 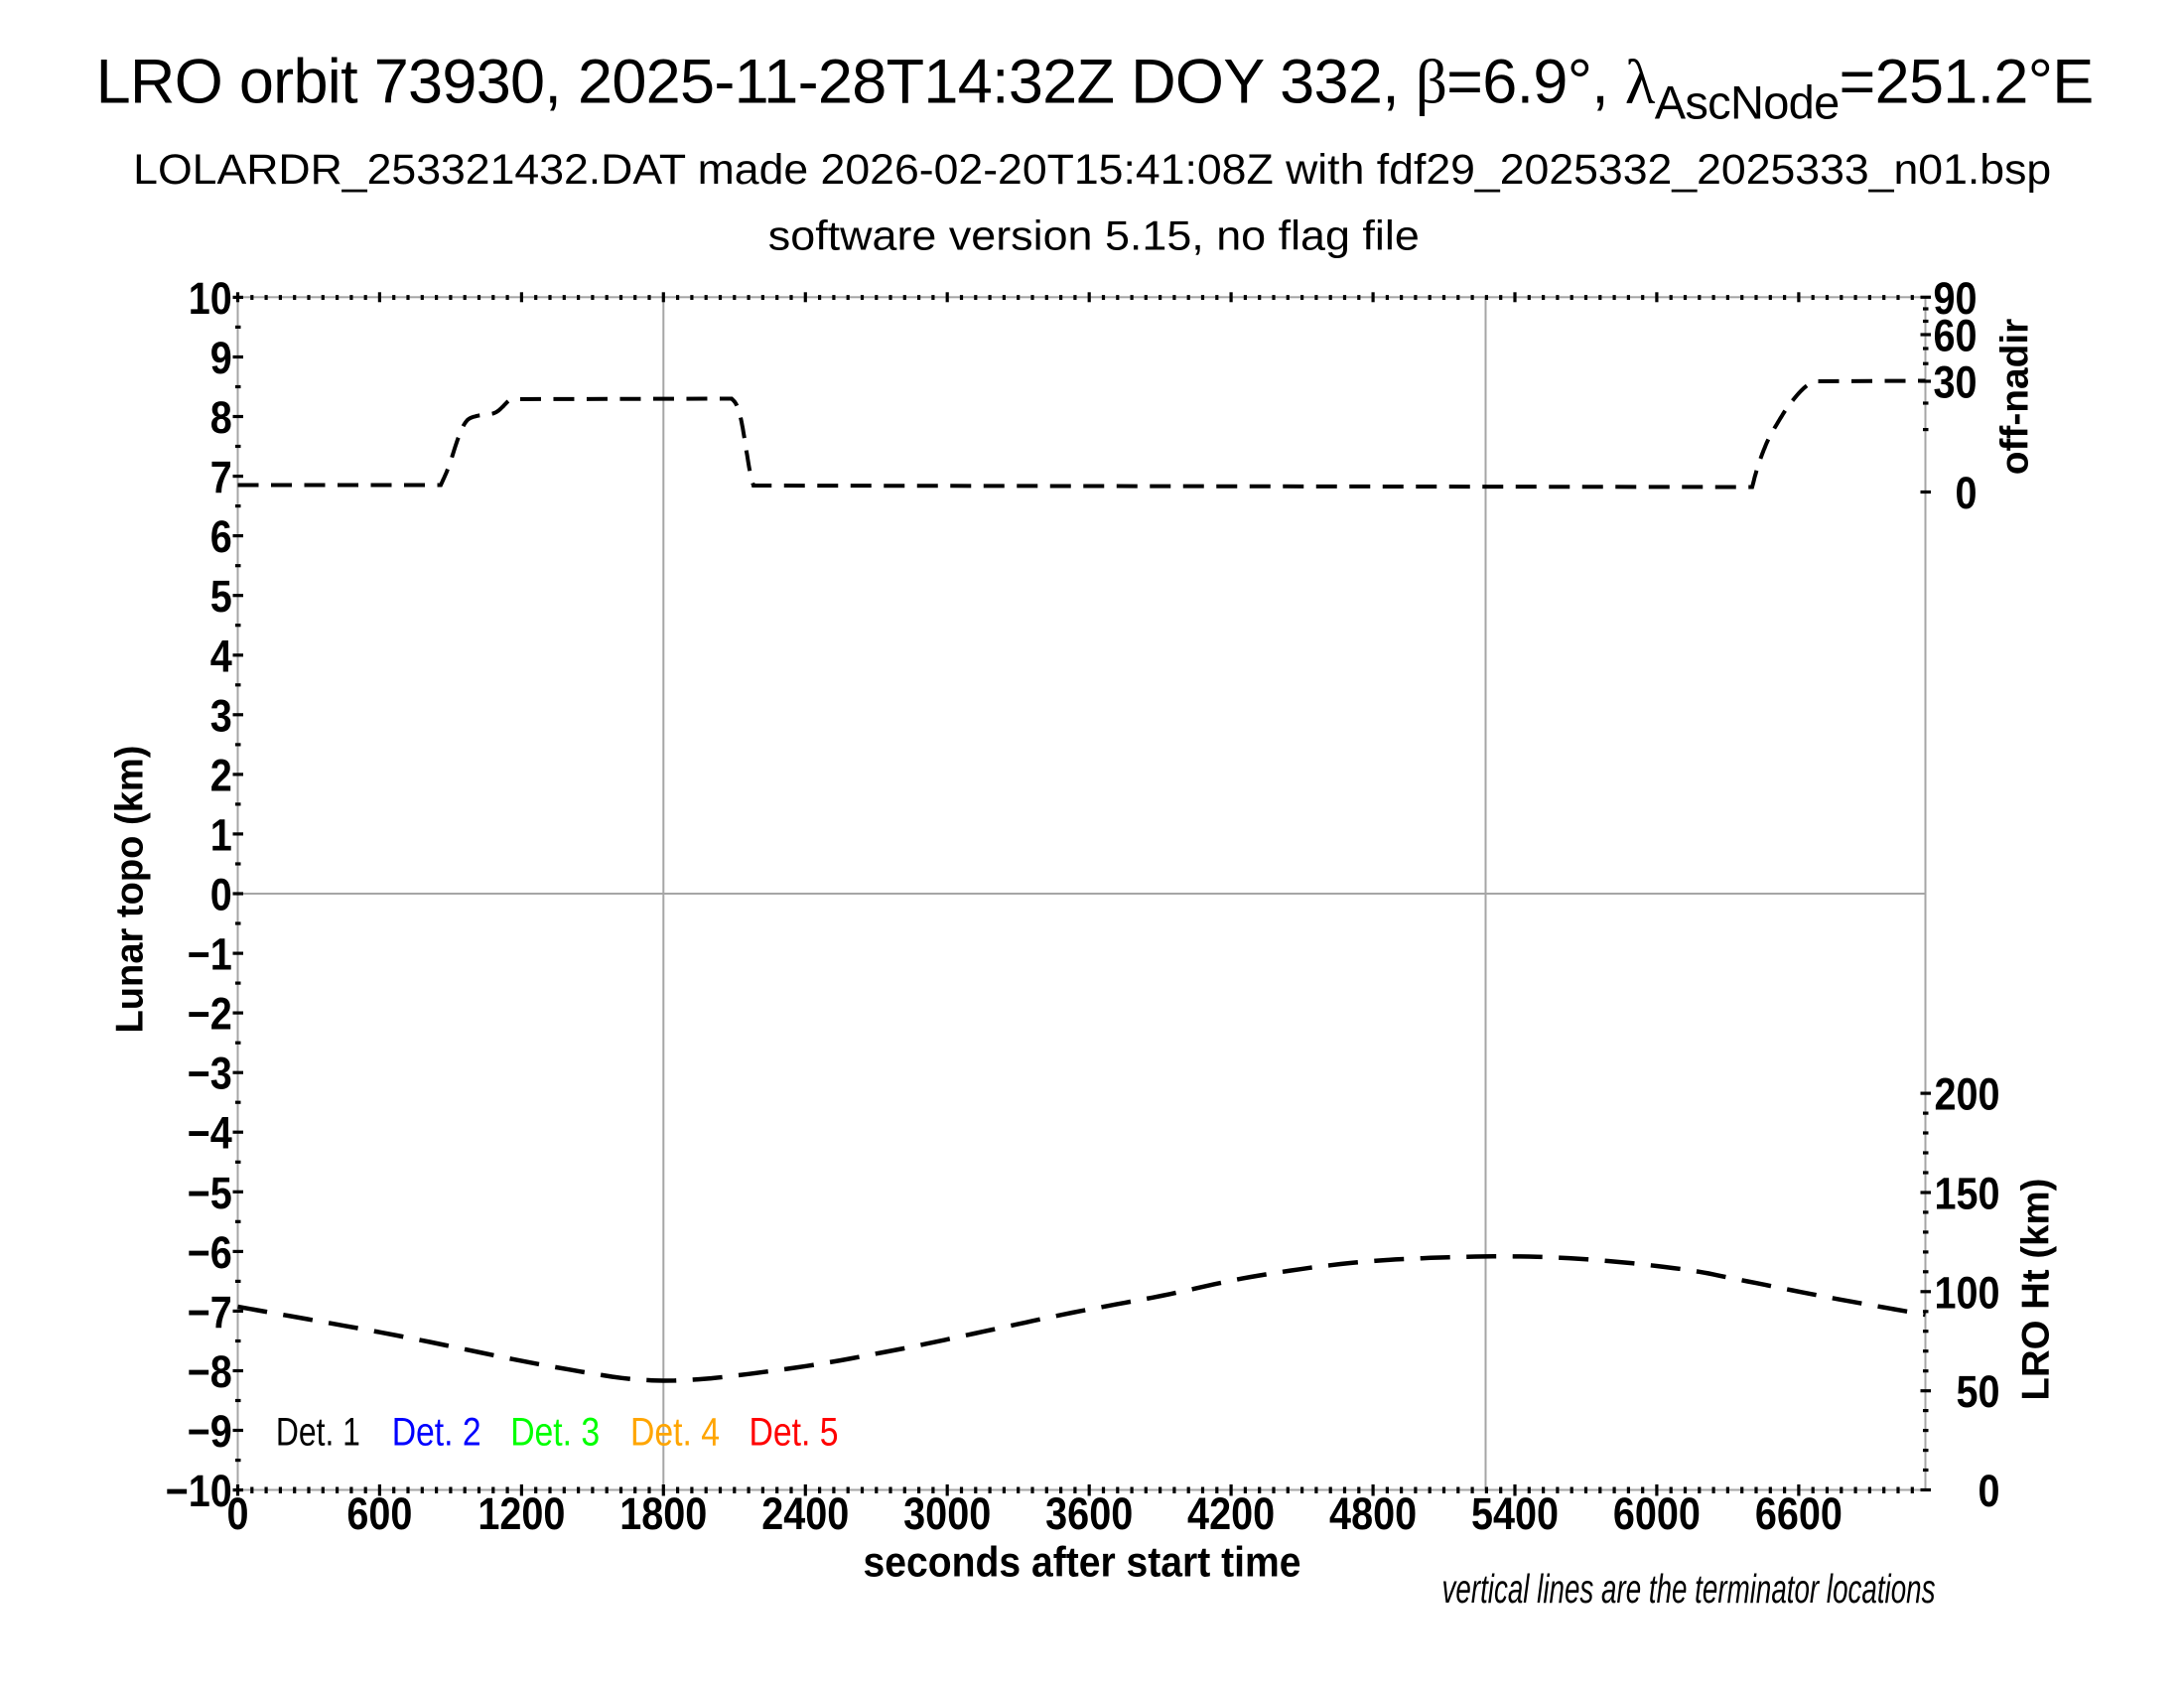 What do you see at coordinates (221, 418) in the screenshot?
I see `svg-text: 8` at bounding box center [221, 418].